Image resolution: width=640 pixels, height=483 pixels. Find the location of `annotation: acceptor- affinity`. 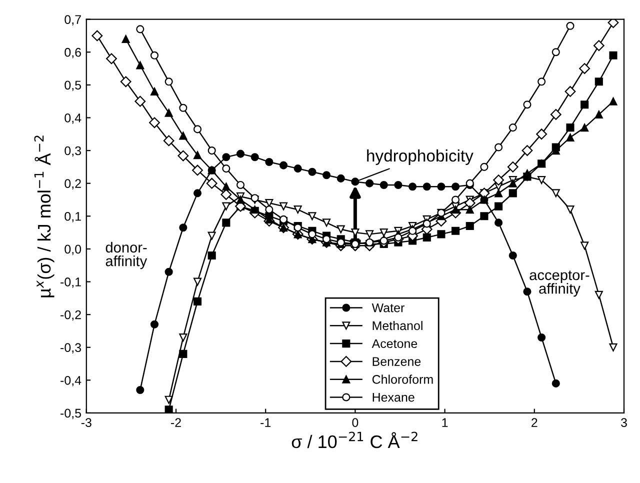

annotation: acceptor- affinity is located at coordinates (560, 283).